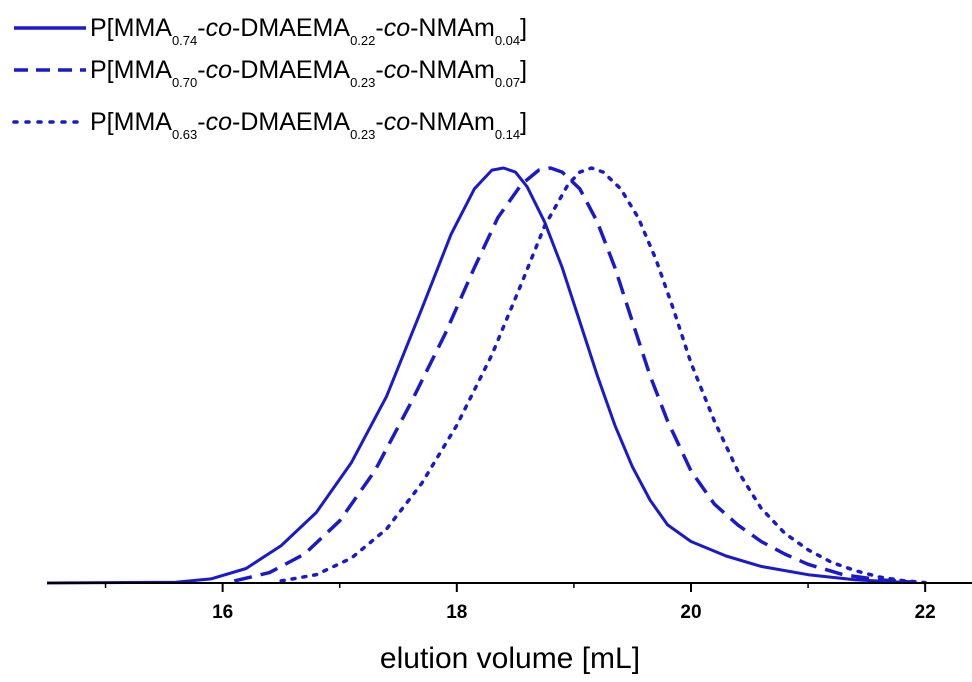 The height and width of the screenshot is (682, 972). What do you see at coordinates (925, 612) in the screenshot?
I see `x-tick-label-22: 22` at bounding box center [925, 612].